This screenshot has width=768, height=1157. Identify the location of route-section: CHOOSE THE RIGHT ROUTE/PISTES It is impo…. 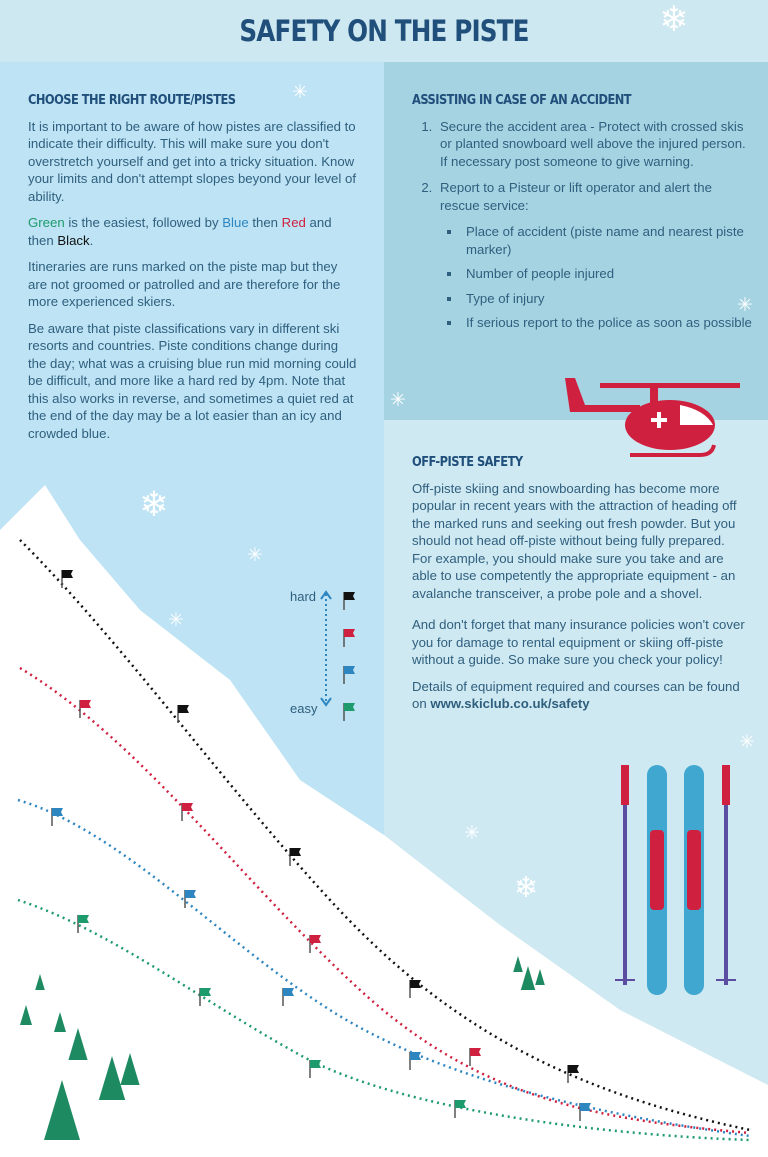
(193, 271).